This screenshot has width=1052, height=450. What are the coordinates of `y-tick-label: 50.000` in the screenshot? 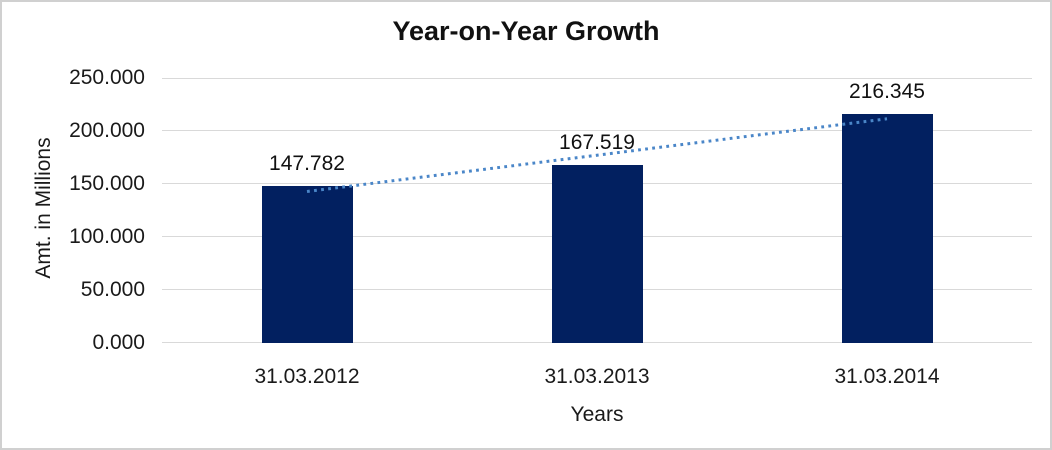 It's located at (112, 289).